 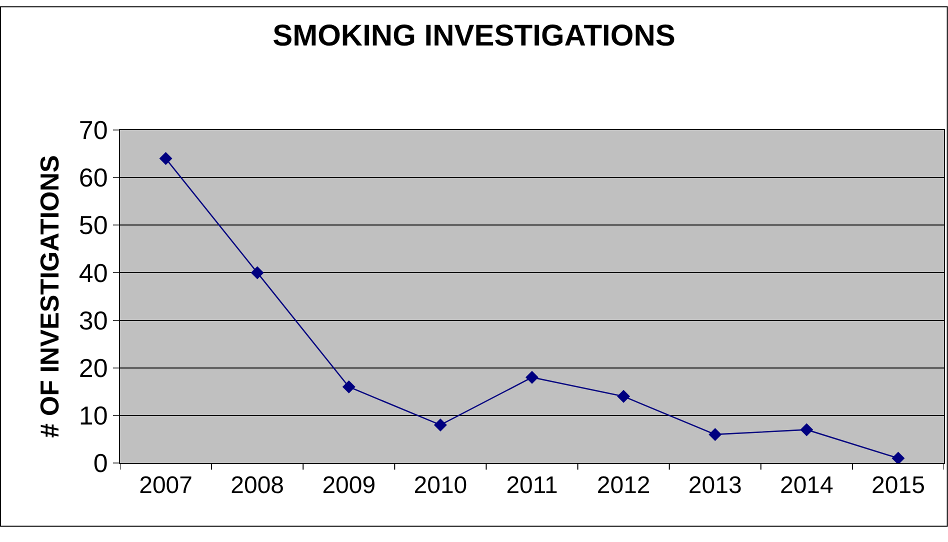 What do you see at coordinates (807, 485) in the screenshot?
I see `x-tick-label: 2014` at bounding box center [807, 485].